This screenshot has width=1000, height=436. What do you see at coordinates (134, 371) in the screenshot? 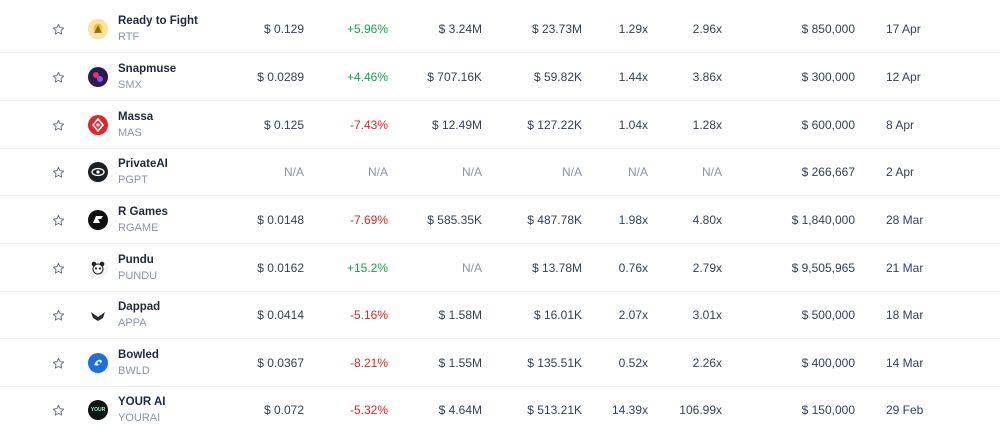
I see `token-symbol: BWLD` at bounding box center [134, 371].